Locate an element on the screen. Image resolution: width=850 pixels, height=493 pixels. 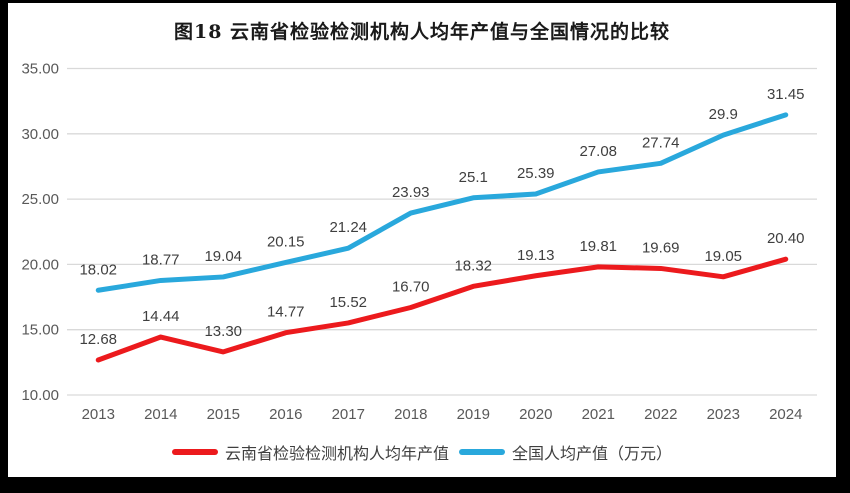
x-tick-label: 2023 is located at coordinates (723, 414).